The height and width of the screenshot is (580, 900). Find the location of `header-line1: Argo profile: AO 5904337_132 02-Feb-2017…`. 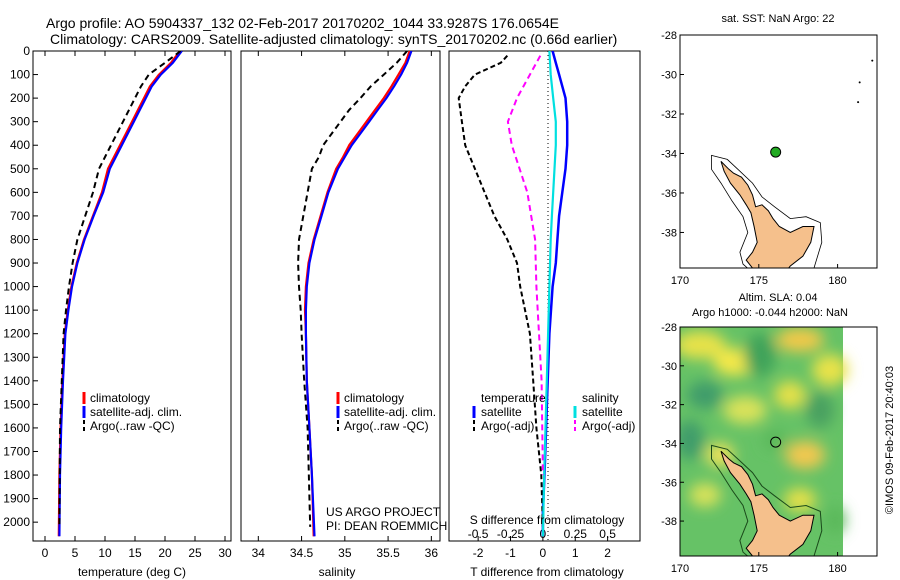

header-line1: Argo profile: AO 5904337_132 02-Feb-2017… is located at coordinates (302, 23).